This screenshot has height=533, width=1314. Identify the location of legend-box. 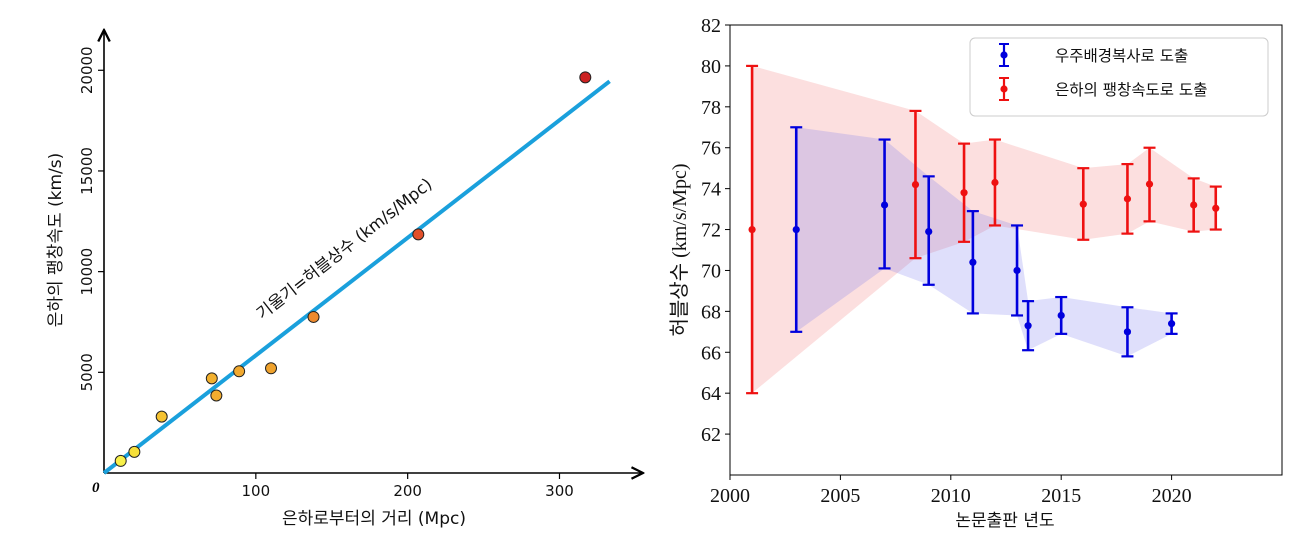
(1119, 77).